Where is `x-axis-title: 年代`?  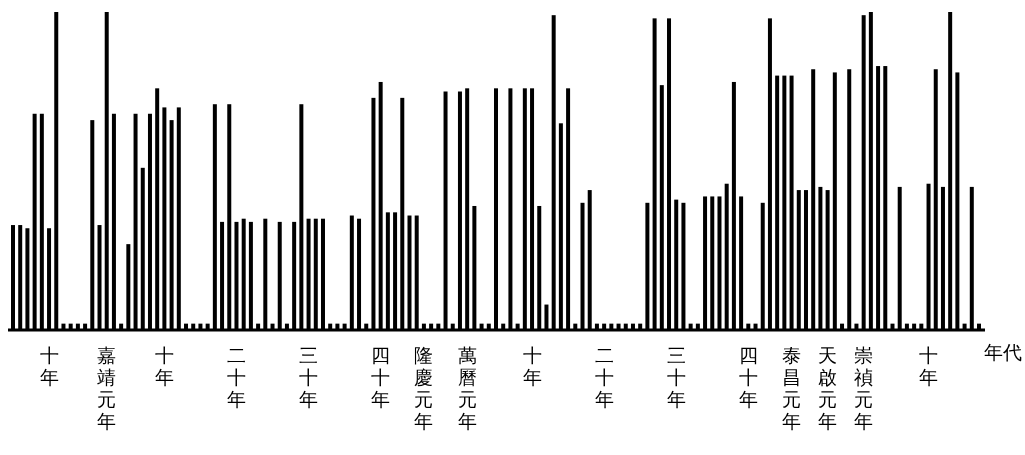 x-axis-title: 年代 is located at coordinates (1003, 352).